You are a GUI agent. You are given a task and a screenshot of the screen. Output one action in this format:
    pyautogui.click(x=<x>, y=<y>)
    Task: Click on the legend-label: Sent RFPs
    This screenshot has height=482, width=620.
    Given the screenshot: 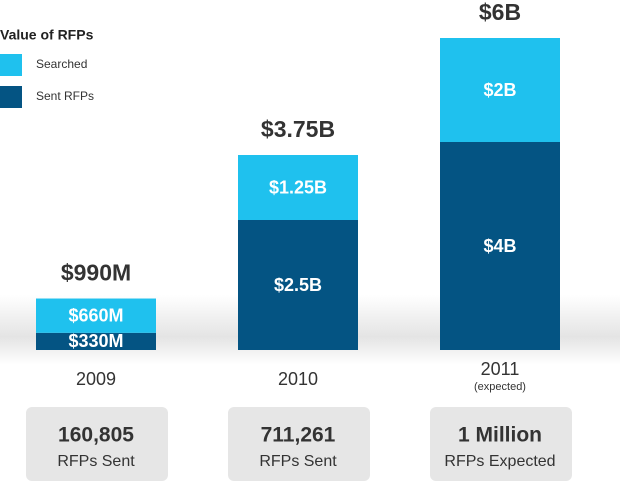 What is the action you would take?
    pyautogui.click(x=65, y=96)
    